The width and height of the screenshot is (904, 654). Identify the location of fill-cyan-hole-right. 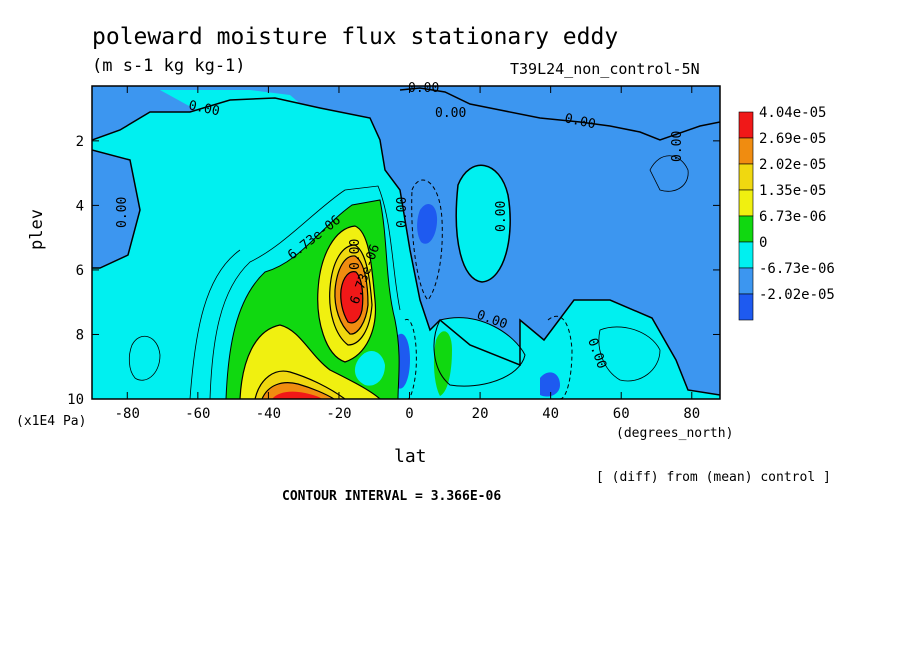
(483, 223).